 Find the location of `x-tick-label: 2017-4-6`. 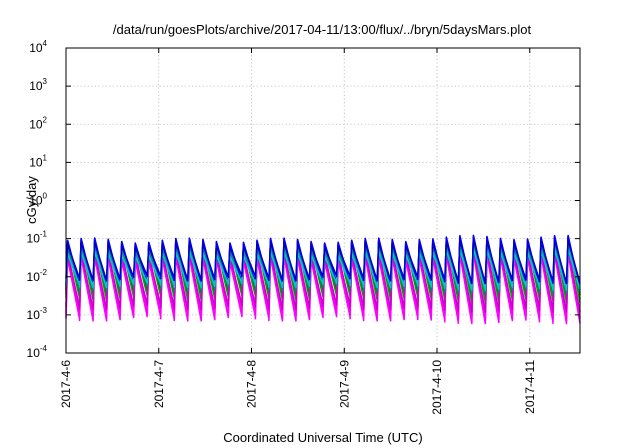

x-tick-label: 2017-4-6 is located at coordinates (66, 384).